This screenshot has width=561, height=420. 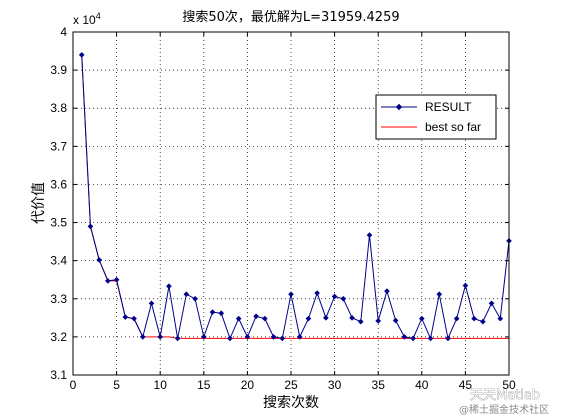 What do you see at coordinates (504, 409) in the screenshot?
I see `watermark-caption: @稀土掘金技术社区` at bounding box center [504, 409].